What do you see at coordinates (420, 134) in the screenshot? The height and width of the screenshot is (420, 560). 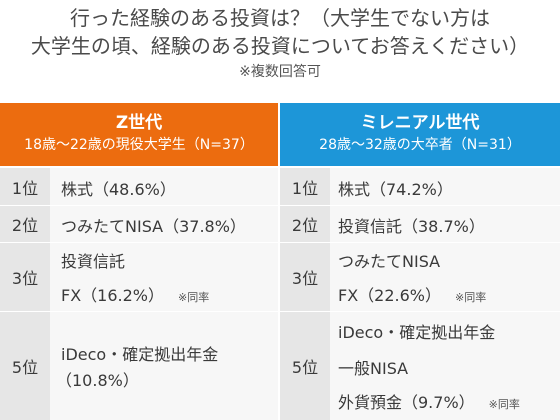 I see `millennial-header: ミレニアル世代 28歳〜32歳の大卒者（N=31）` at bounding box center [420, 134].